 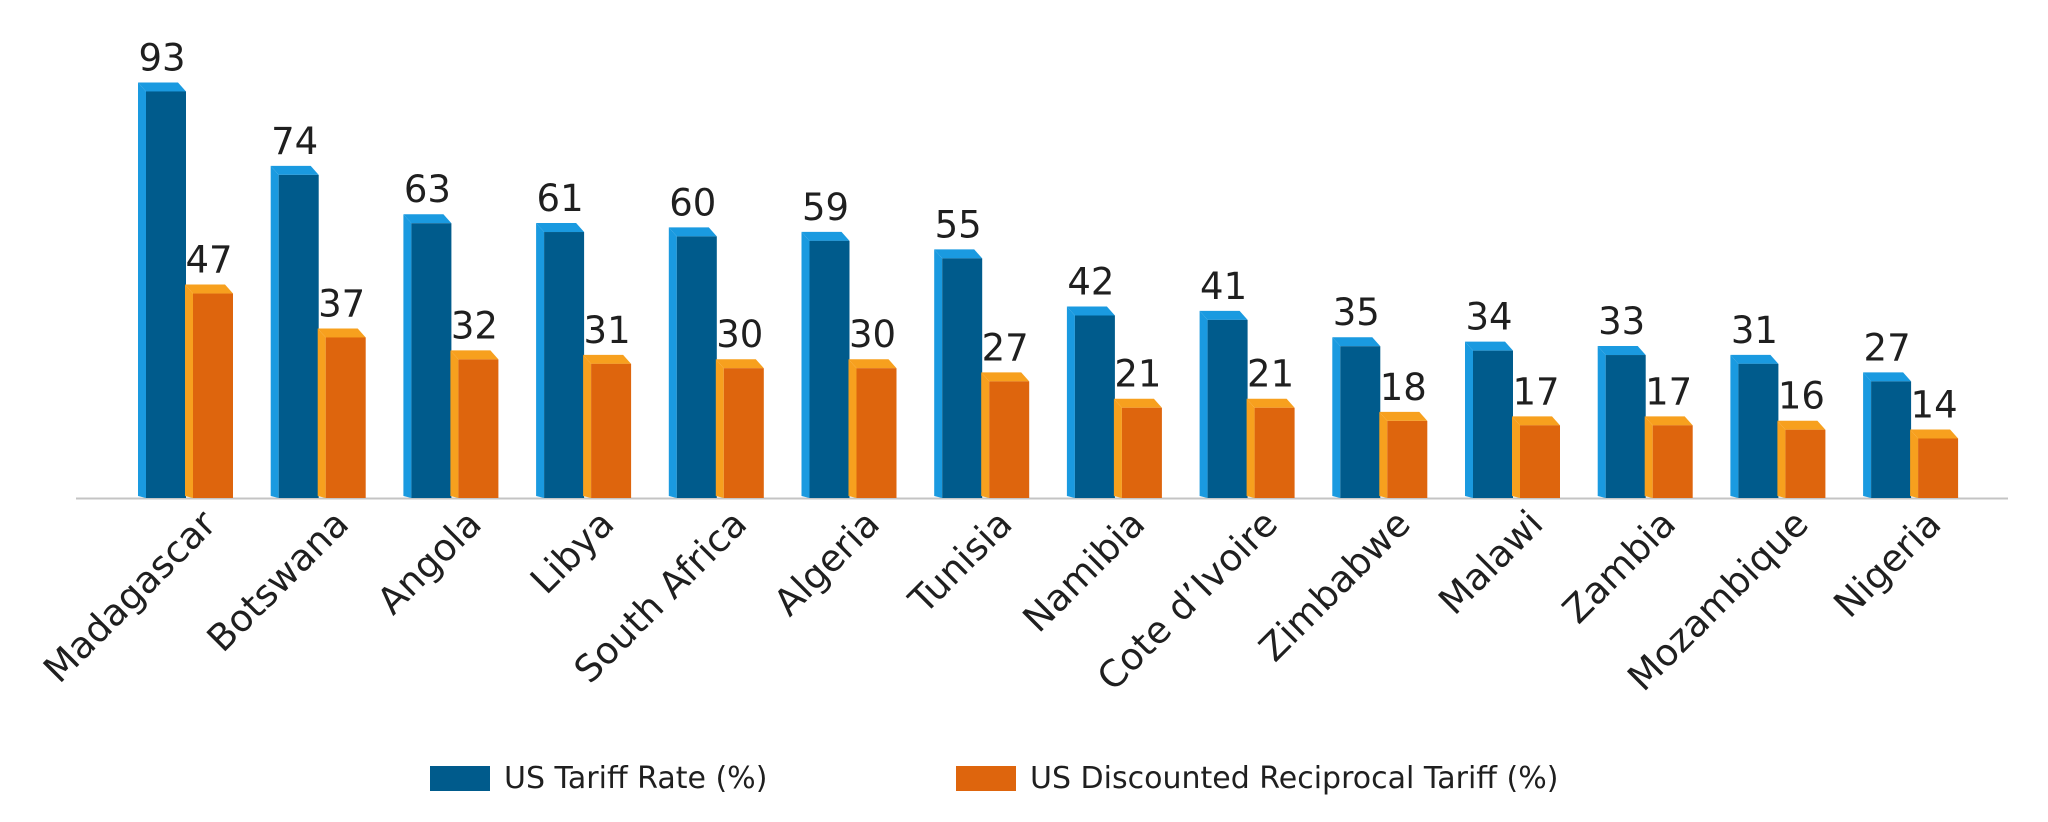 I want to click on x-tick-label-zambia: Zambia, so click(x=1619, y=567).